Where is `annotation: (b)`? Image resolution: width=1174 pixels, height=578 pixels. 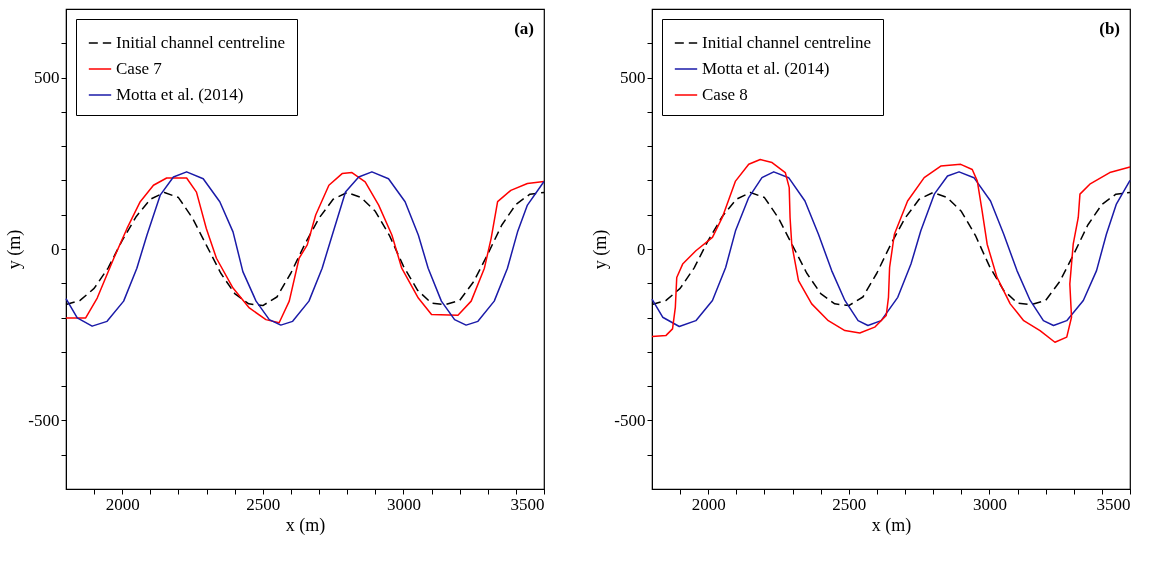 annotation: (b) is located at coordinates (1109, 28).